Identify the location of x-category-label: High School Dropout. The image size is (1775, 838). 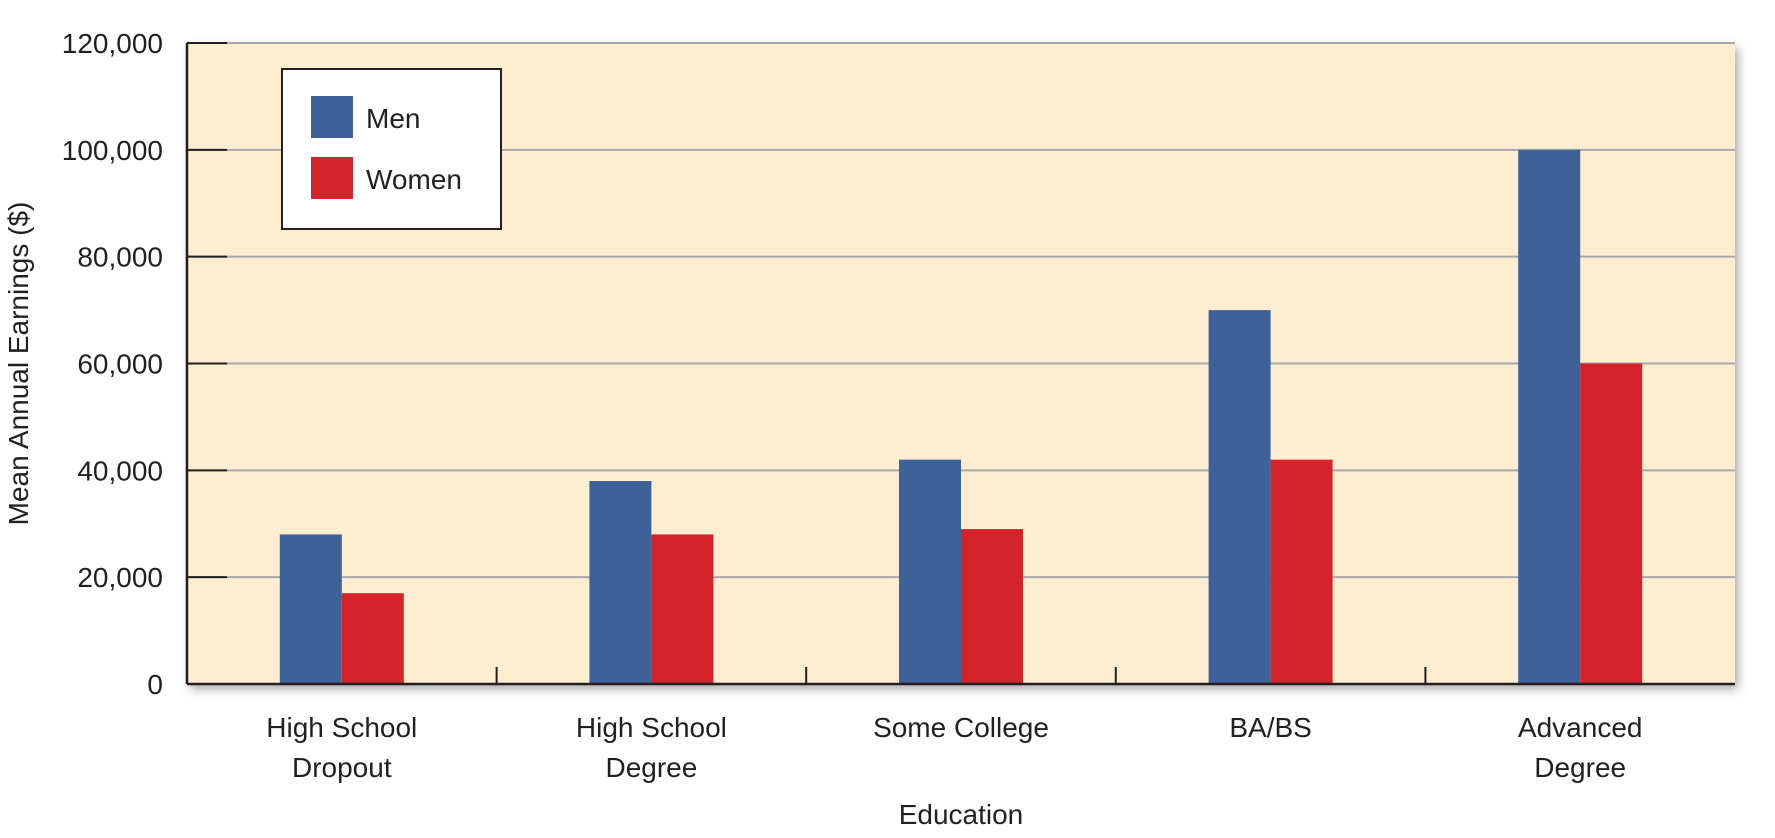
(341, 747).